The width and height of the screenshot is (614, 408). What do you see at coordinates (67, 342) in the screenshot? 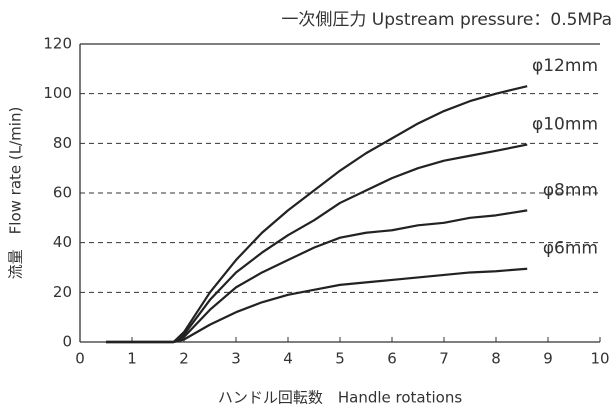
I see `y-tick-label: 0` at bounding box center [67, 342].